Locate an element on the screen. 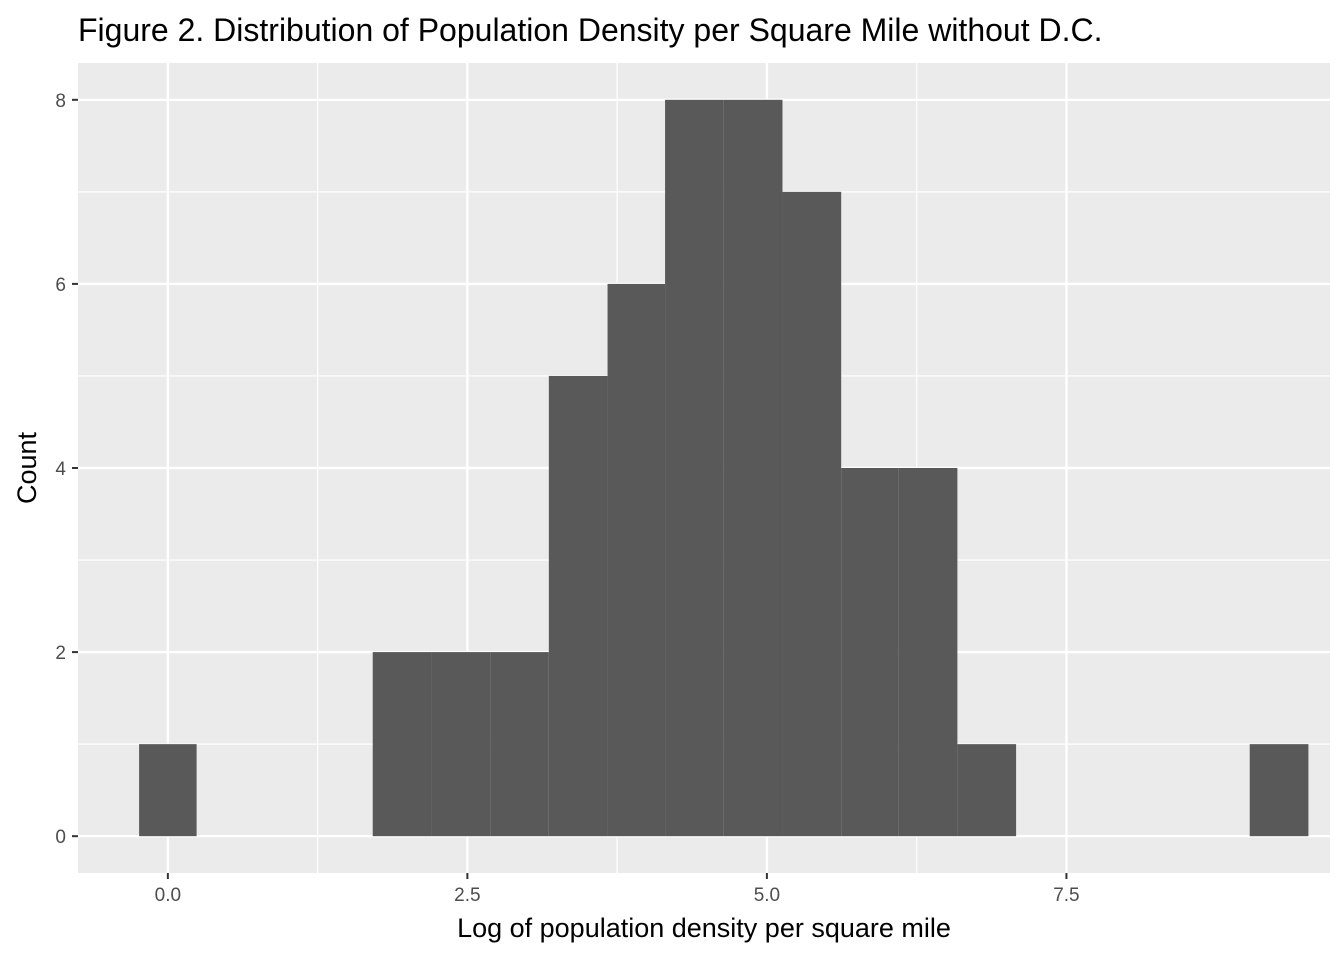  y-axis-title: Count is located at coordinates (27, 467).